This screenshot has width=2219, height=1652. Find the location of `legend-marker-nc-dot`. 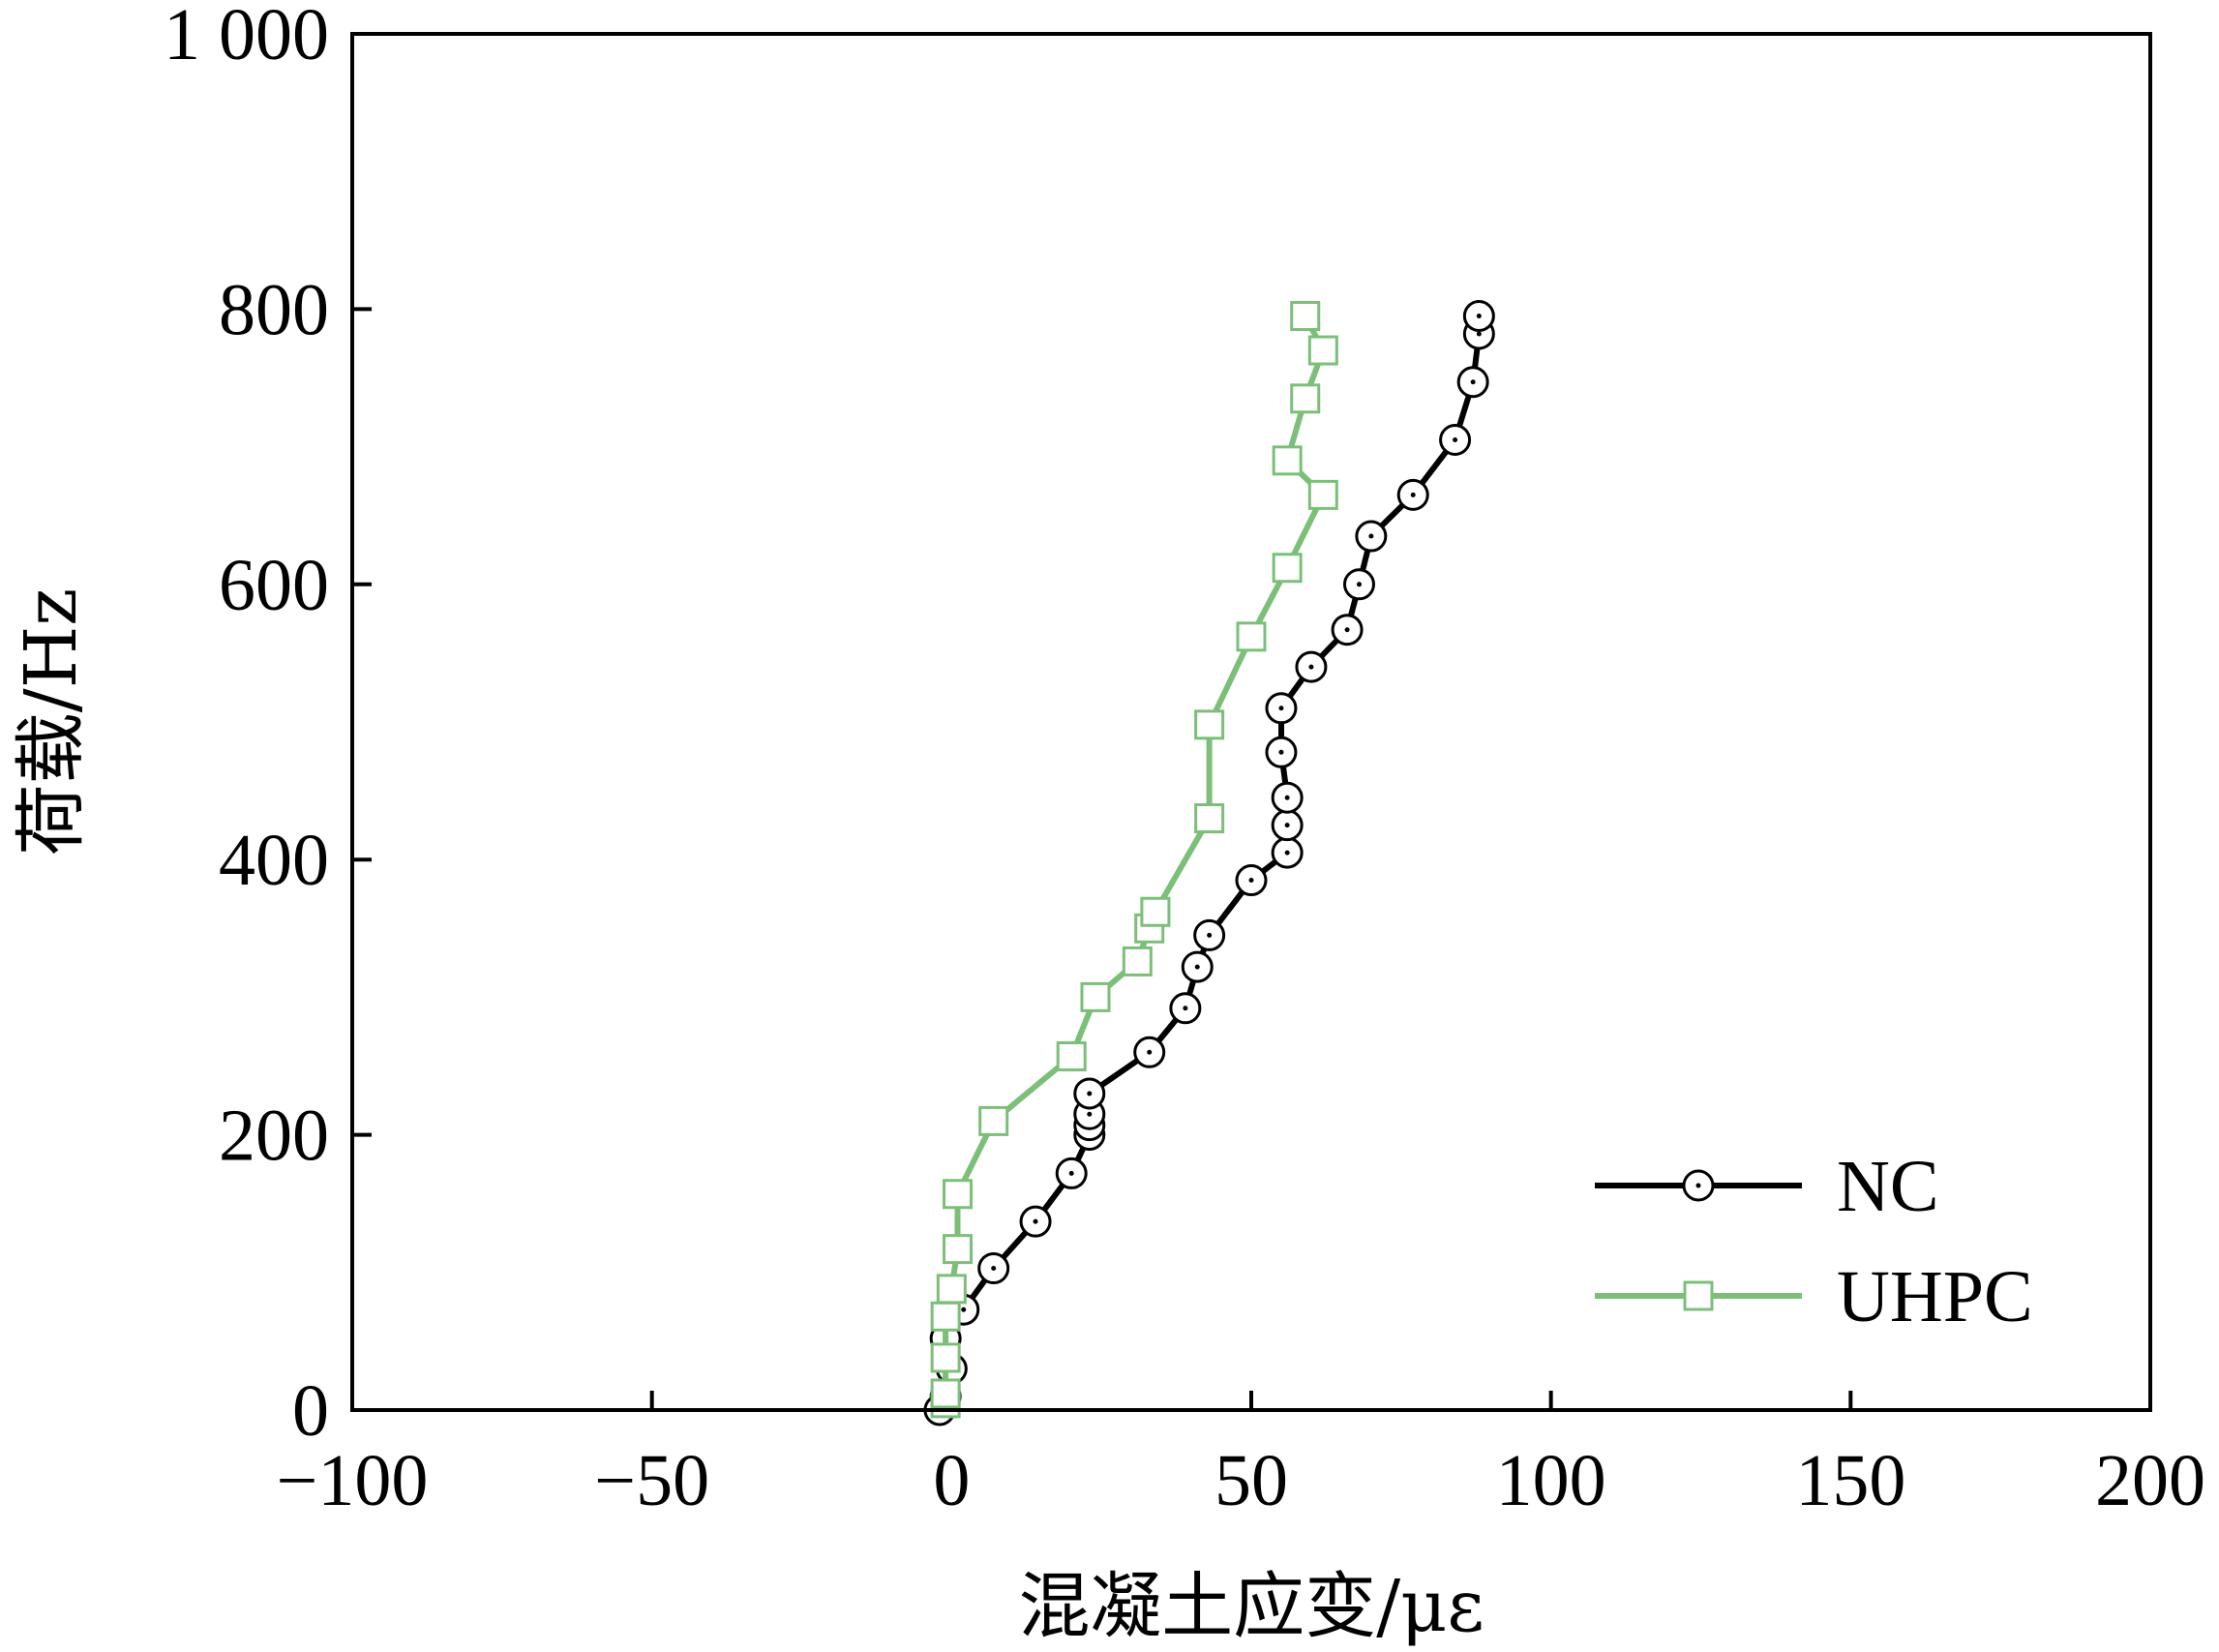

legend-marker-nc-dot is located at coordinates (1698, 1185).